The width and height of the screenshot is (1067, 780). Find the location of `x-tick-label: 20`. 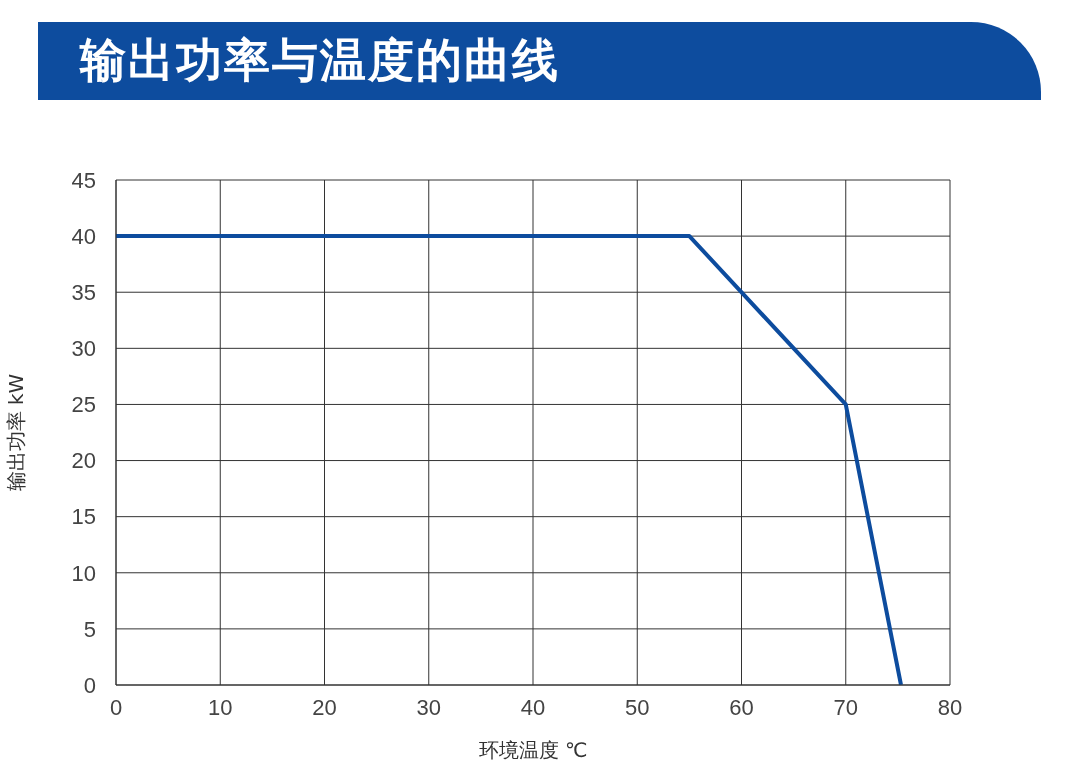

x-tick-label: 20 is located at coordinates (324, 707).